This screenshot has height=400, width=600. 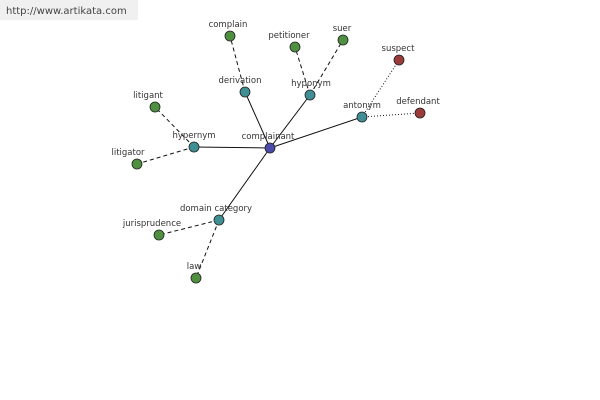 What do you see at coordinates (148, 96) in the screenshot?
I see `node-label: litigant` at bounding box center [148, 96].